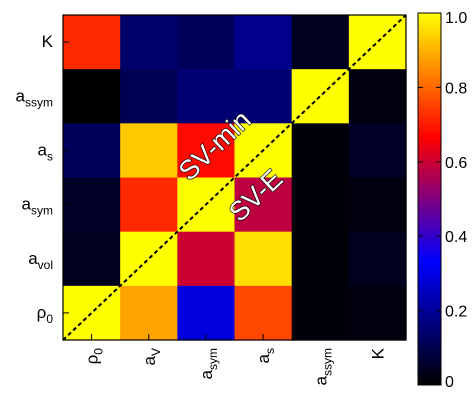  What do you see at coordinates (94, 356) in the screenshot?
I see `x-tick-label: ρ0` at bounding box center [94, 356].